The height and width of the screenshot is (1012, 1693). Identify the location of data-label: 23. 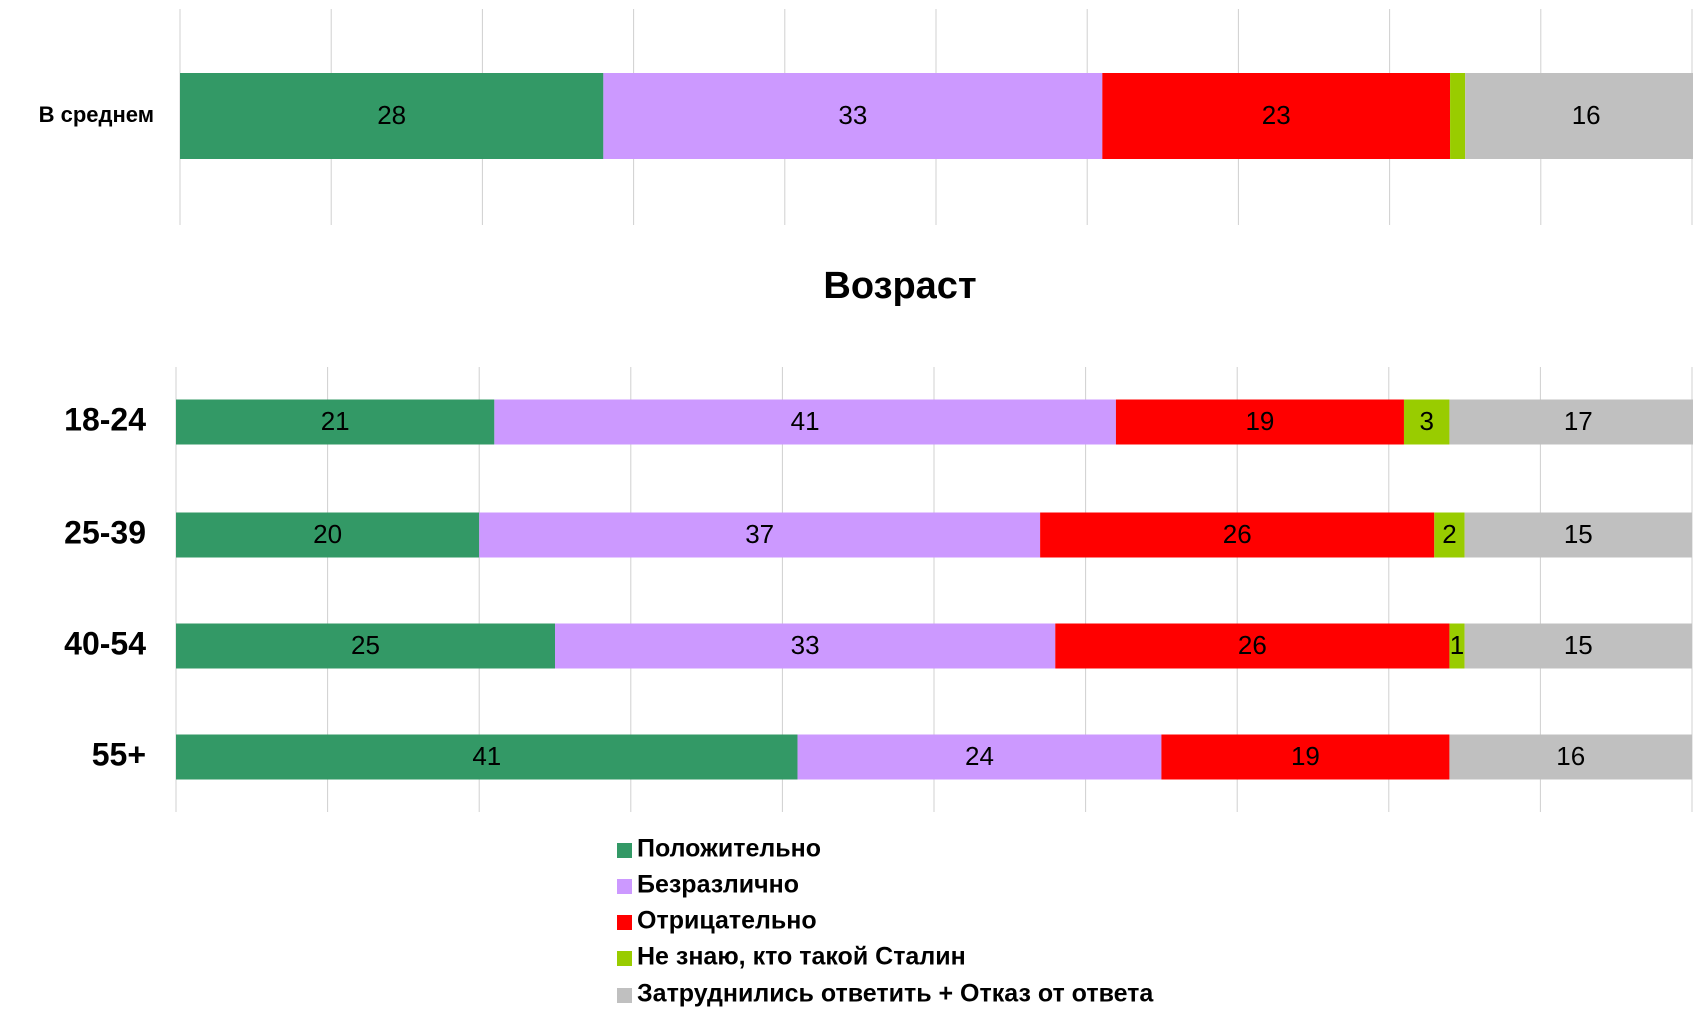
(1276, 115).